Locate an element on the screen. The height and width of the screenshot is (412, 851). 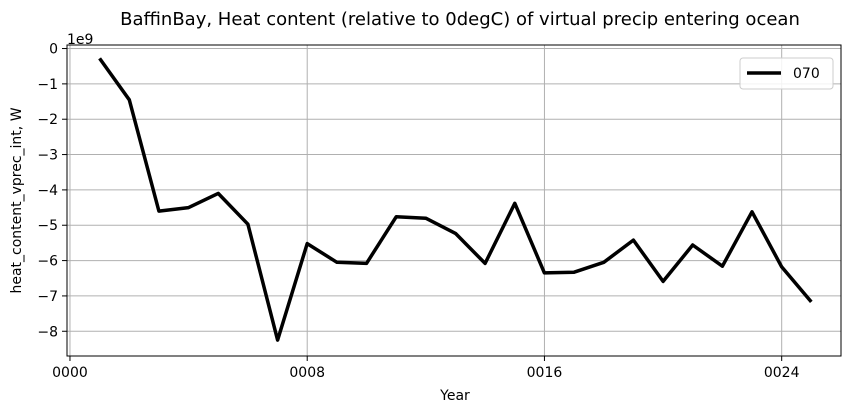
legend-box is located at coordinates (786, 73).